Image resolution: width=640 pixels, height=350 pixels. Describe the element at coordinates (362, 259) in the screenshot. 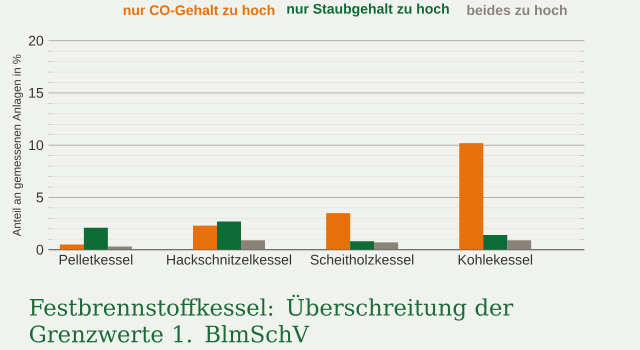

I see `x-tick-label: Scheitholzkessel` at that location.